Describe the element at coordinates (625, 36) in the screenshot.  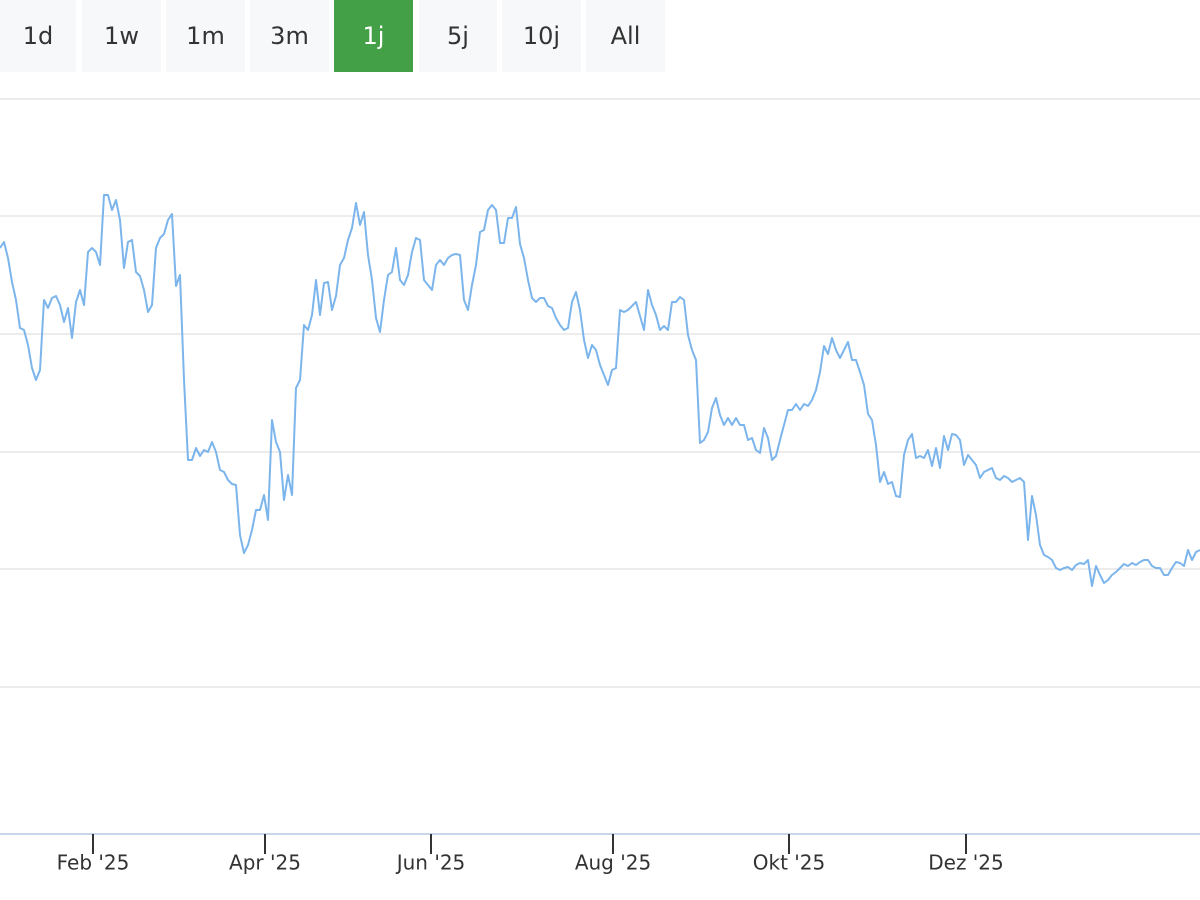
I see `range-button: All` at that location.